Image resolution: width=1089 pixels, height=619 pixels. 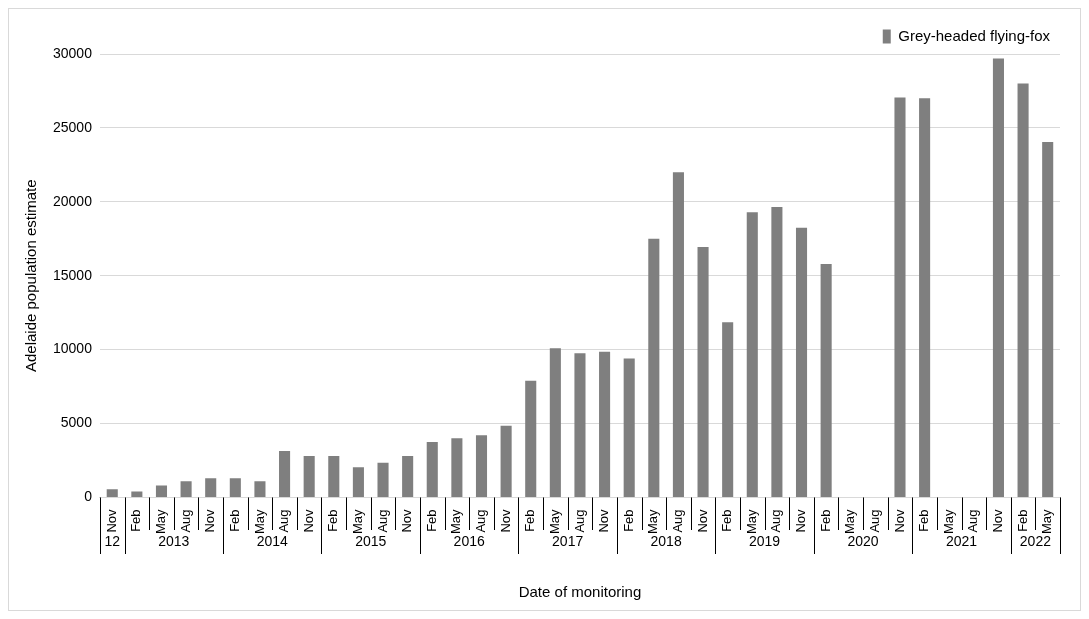 What do you see at coordinates (31, 276) in the screenshot?
I see `y-axis-title: Adelaide population estimate` at bounding box center [31, 276].